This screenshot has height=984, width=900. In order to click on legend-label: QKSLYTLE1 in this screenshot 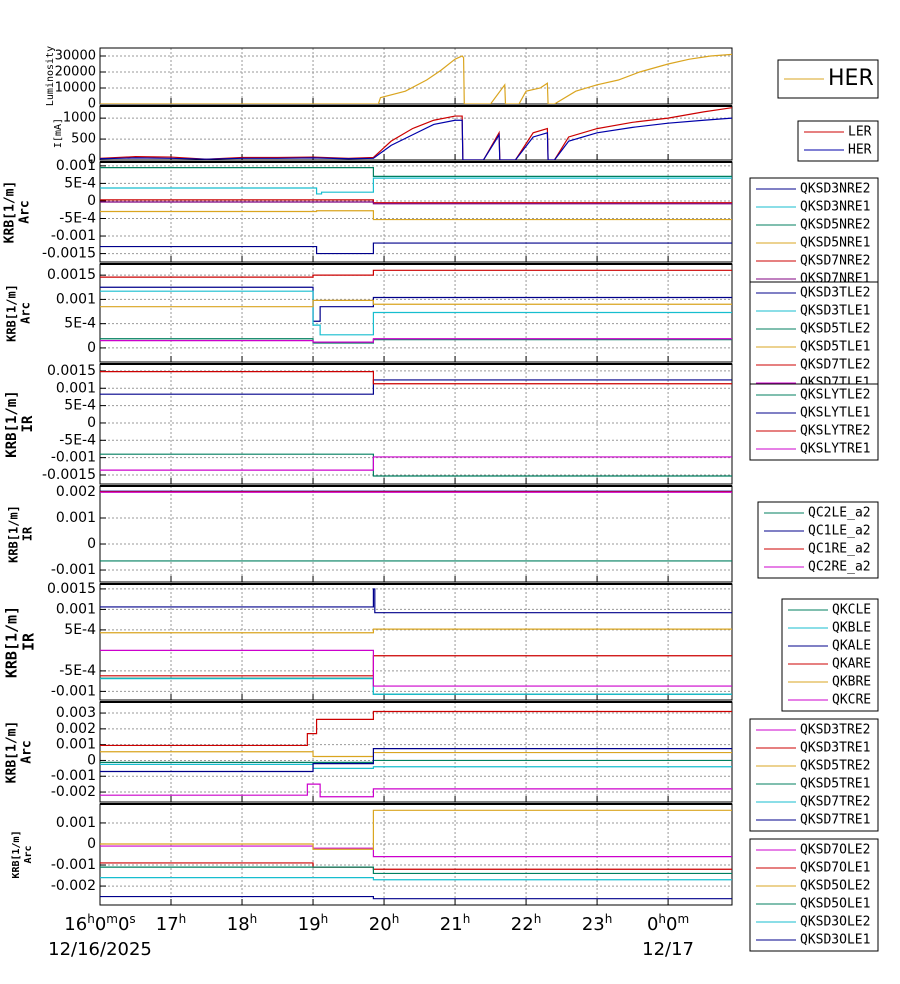, I will do `click(835, 413)`.